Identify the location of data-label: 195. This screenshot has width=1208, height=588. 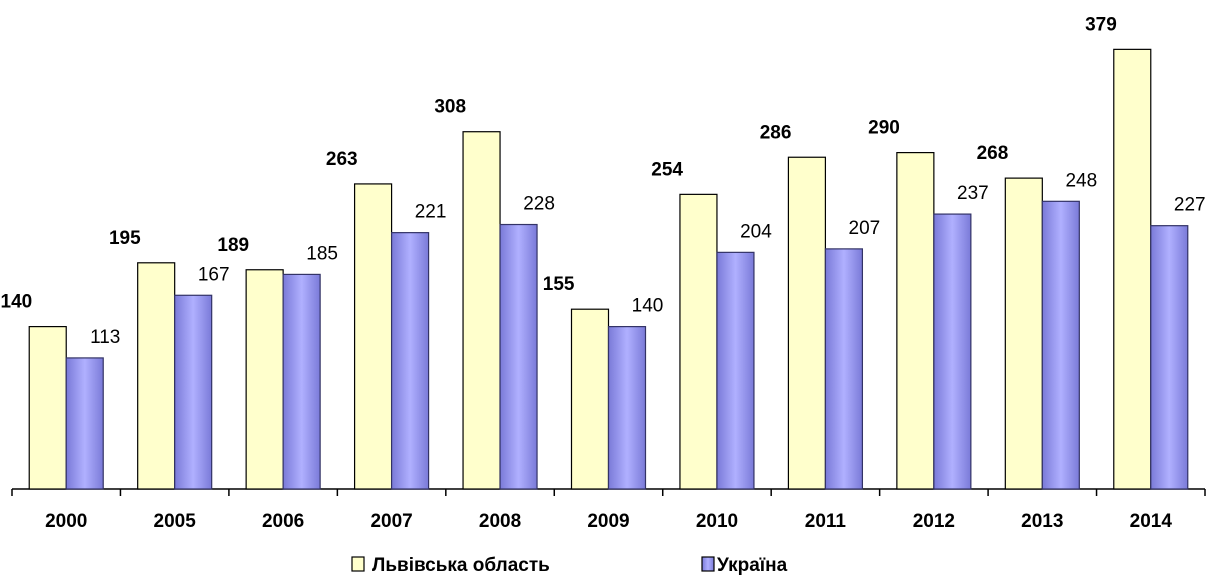
(125, 238).